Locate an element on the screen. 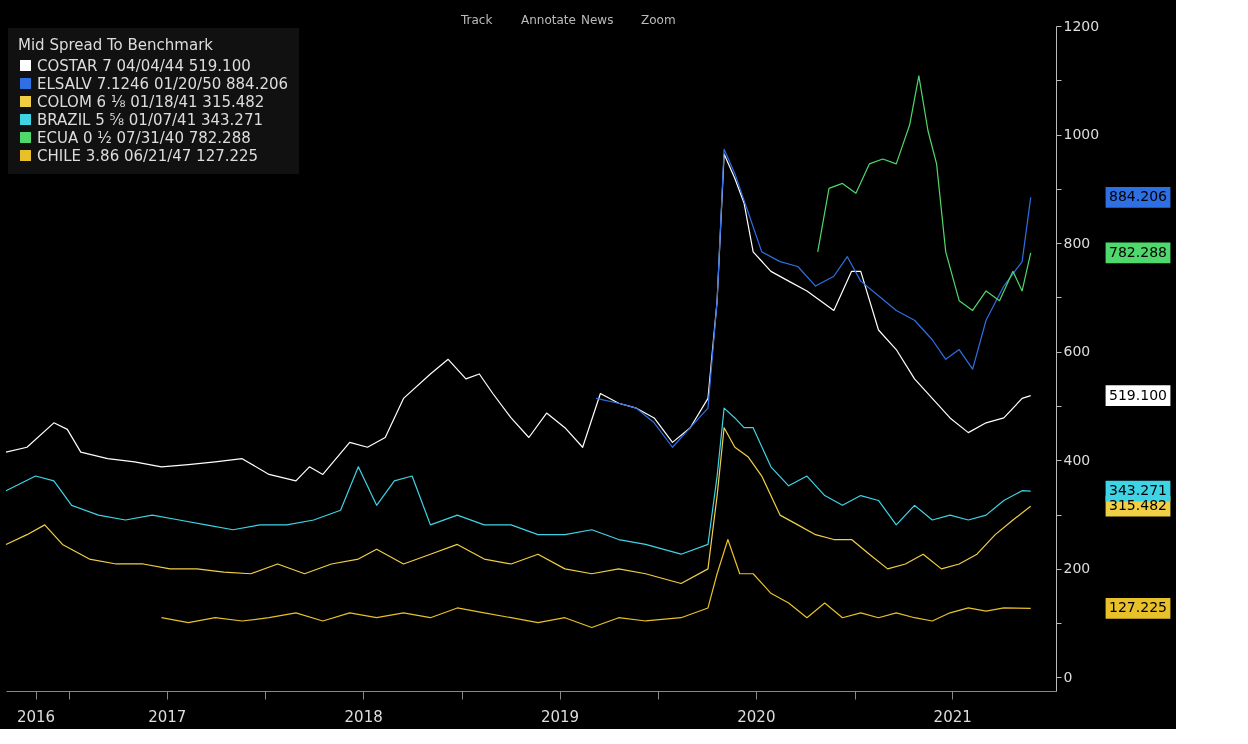  legend-label: BRAZIL 5 ⅝ 01/07/41 343.271 is located at coordinates (150, 119).